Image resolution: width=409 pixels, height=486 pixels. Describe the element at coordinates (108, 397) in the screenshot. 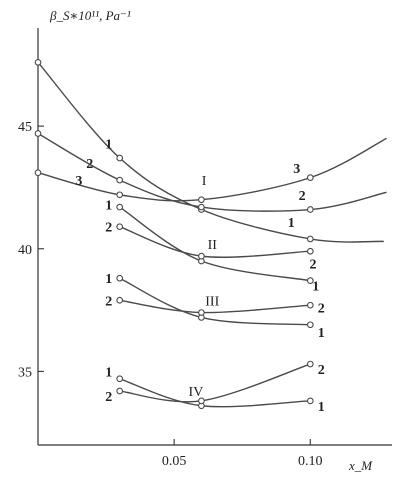

I see `series-label-group-iv-2: 2` at that location.